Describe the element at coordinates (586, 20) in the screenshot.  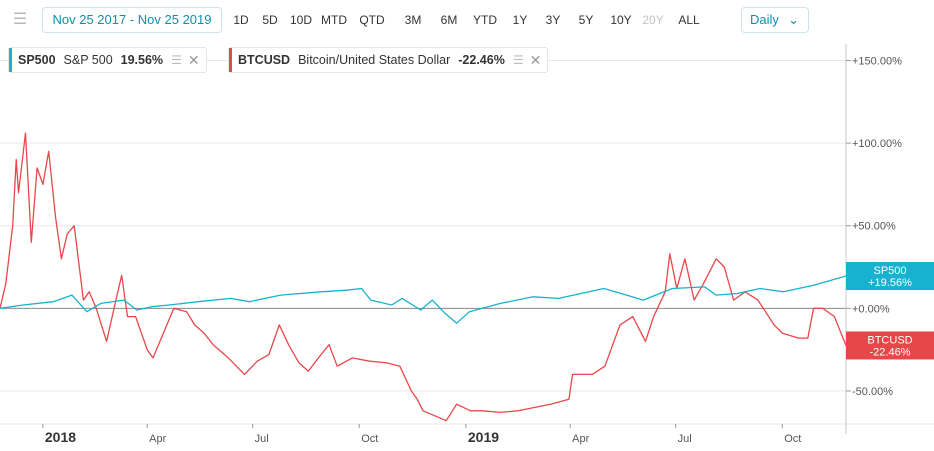
I see `range-button-5y: 5Y` at that location.